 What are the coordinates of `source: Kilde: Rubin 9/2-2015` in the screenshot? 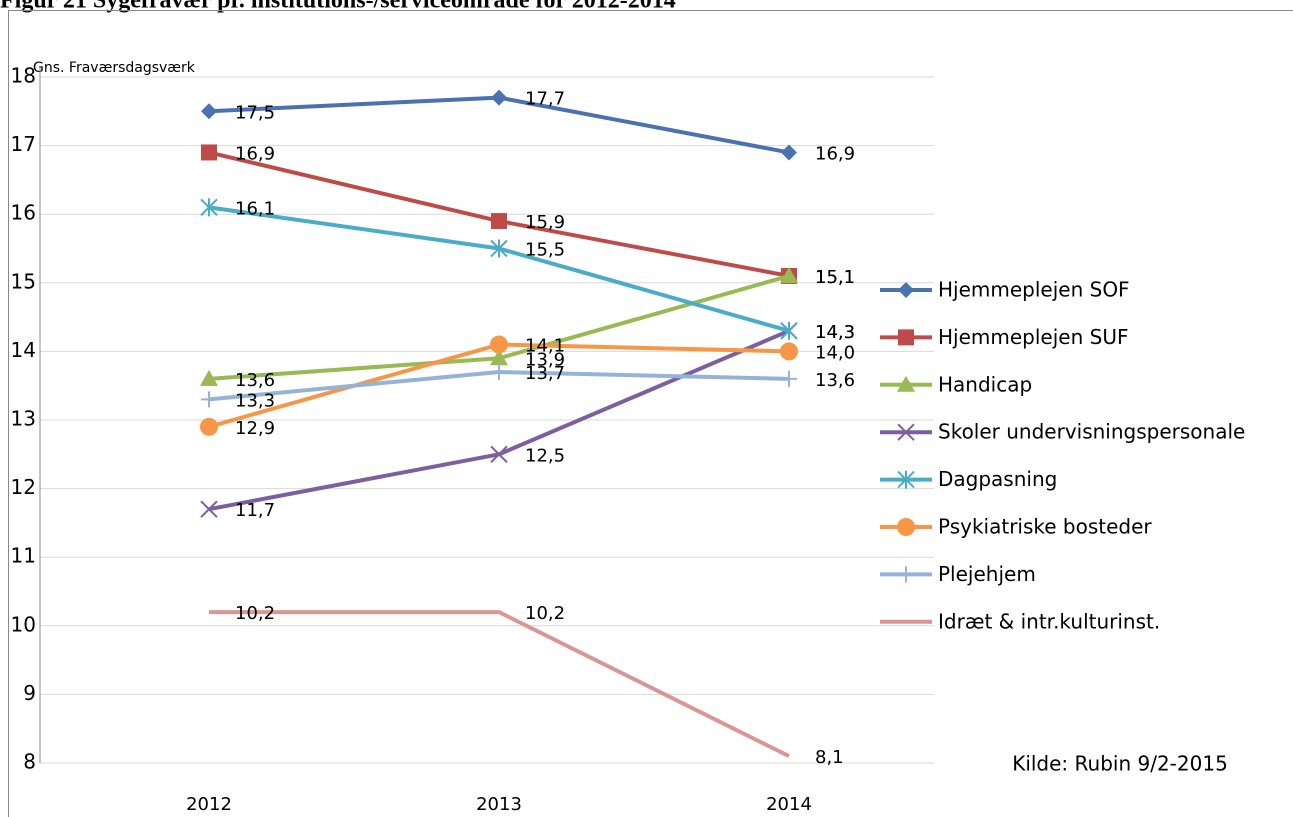 It's located at (1120, 764).